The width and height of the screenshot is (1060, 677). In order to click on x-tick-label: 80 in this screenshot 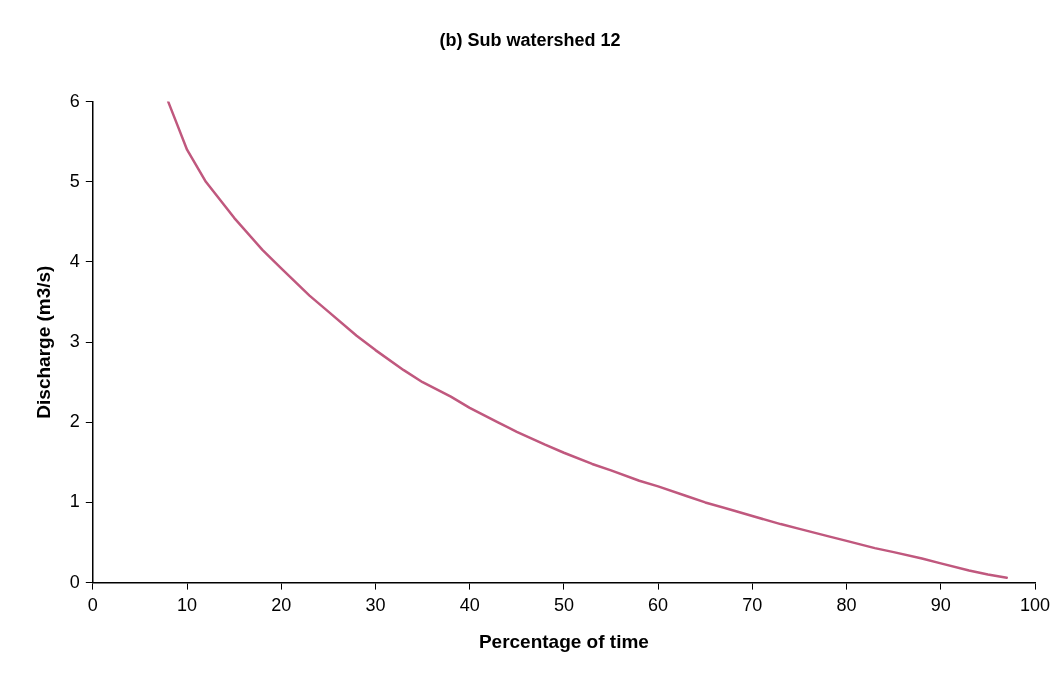, I will do `click(846, 605)`.